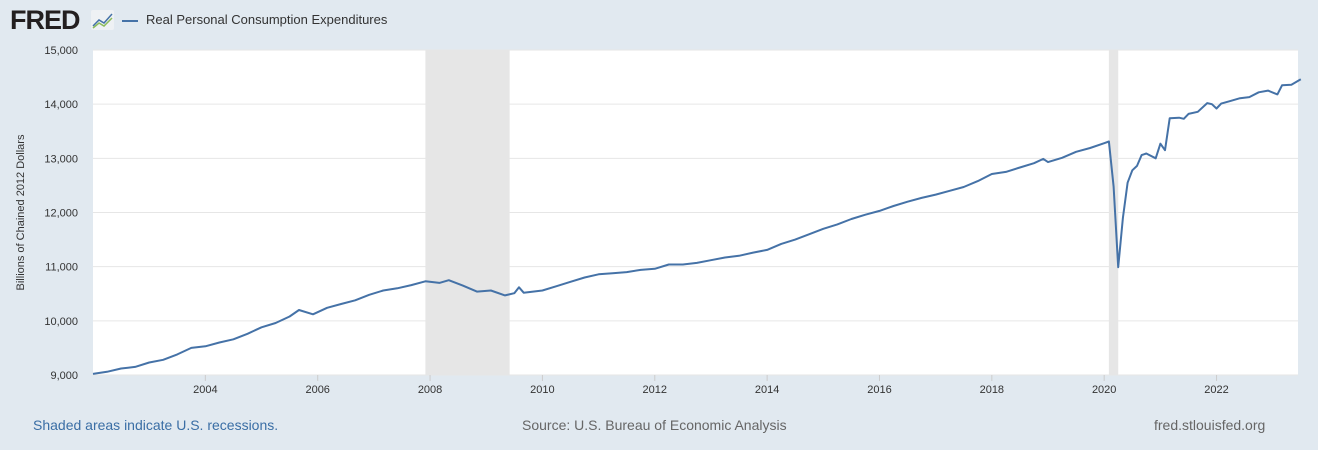  What do you see at coordinates (1210, 425) in the screenshot?
I see `site-link: fred.stlouisfed.org` at bounding box center [1210, 425].